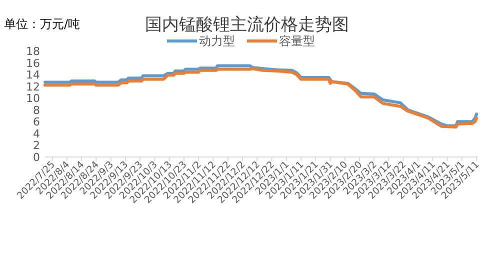 This screenshot has height=266, width=493. I want to click on ylabel: 单位：万元/吨, so click(42, 24).